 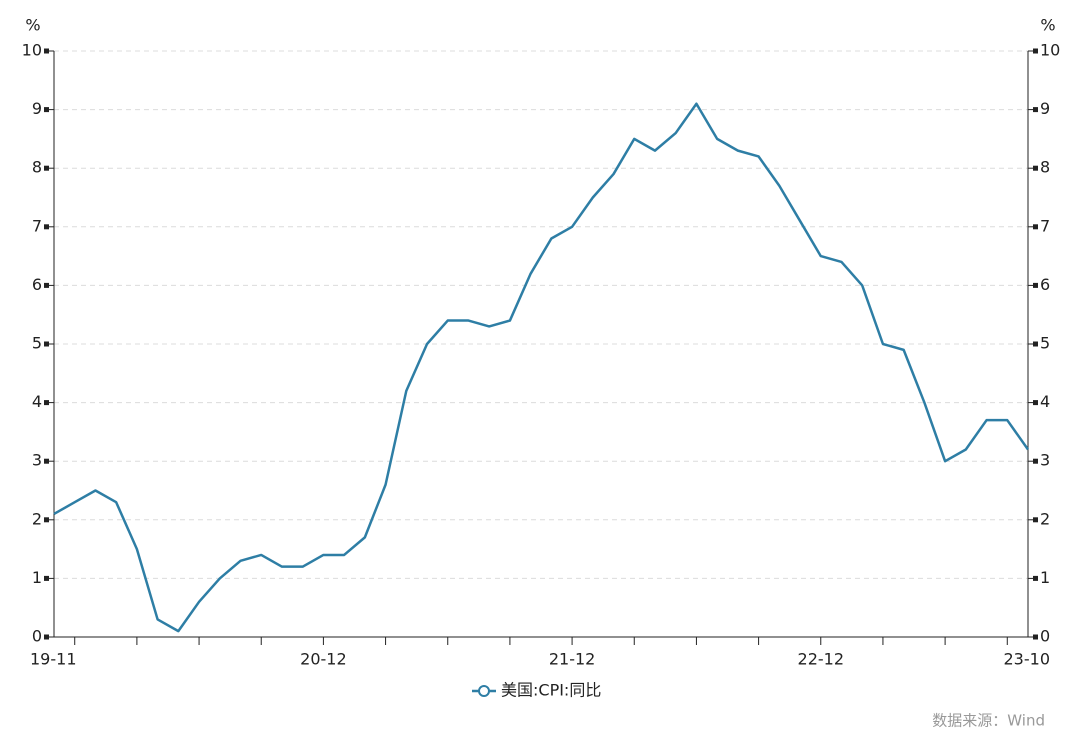 I want to click on x-tick-label: 19-11, so click(x=53, y=659).